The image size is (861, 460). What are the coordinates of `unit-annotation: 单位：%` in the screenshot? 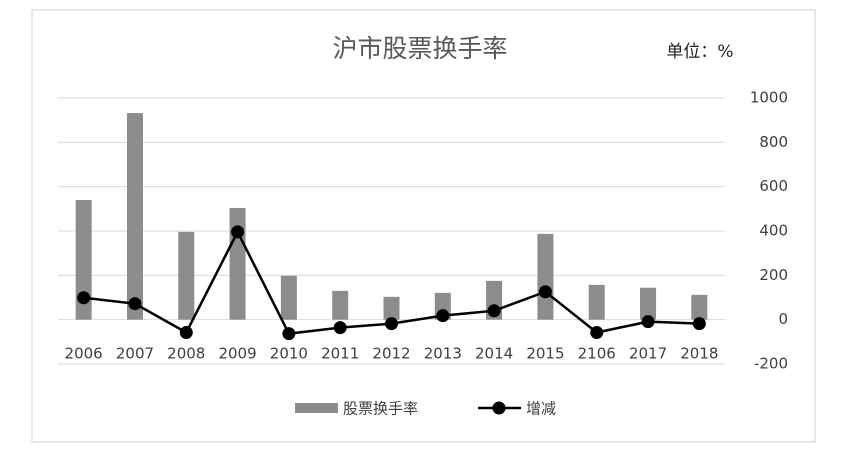 It's located at (699, 52).